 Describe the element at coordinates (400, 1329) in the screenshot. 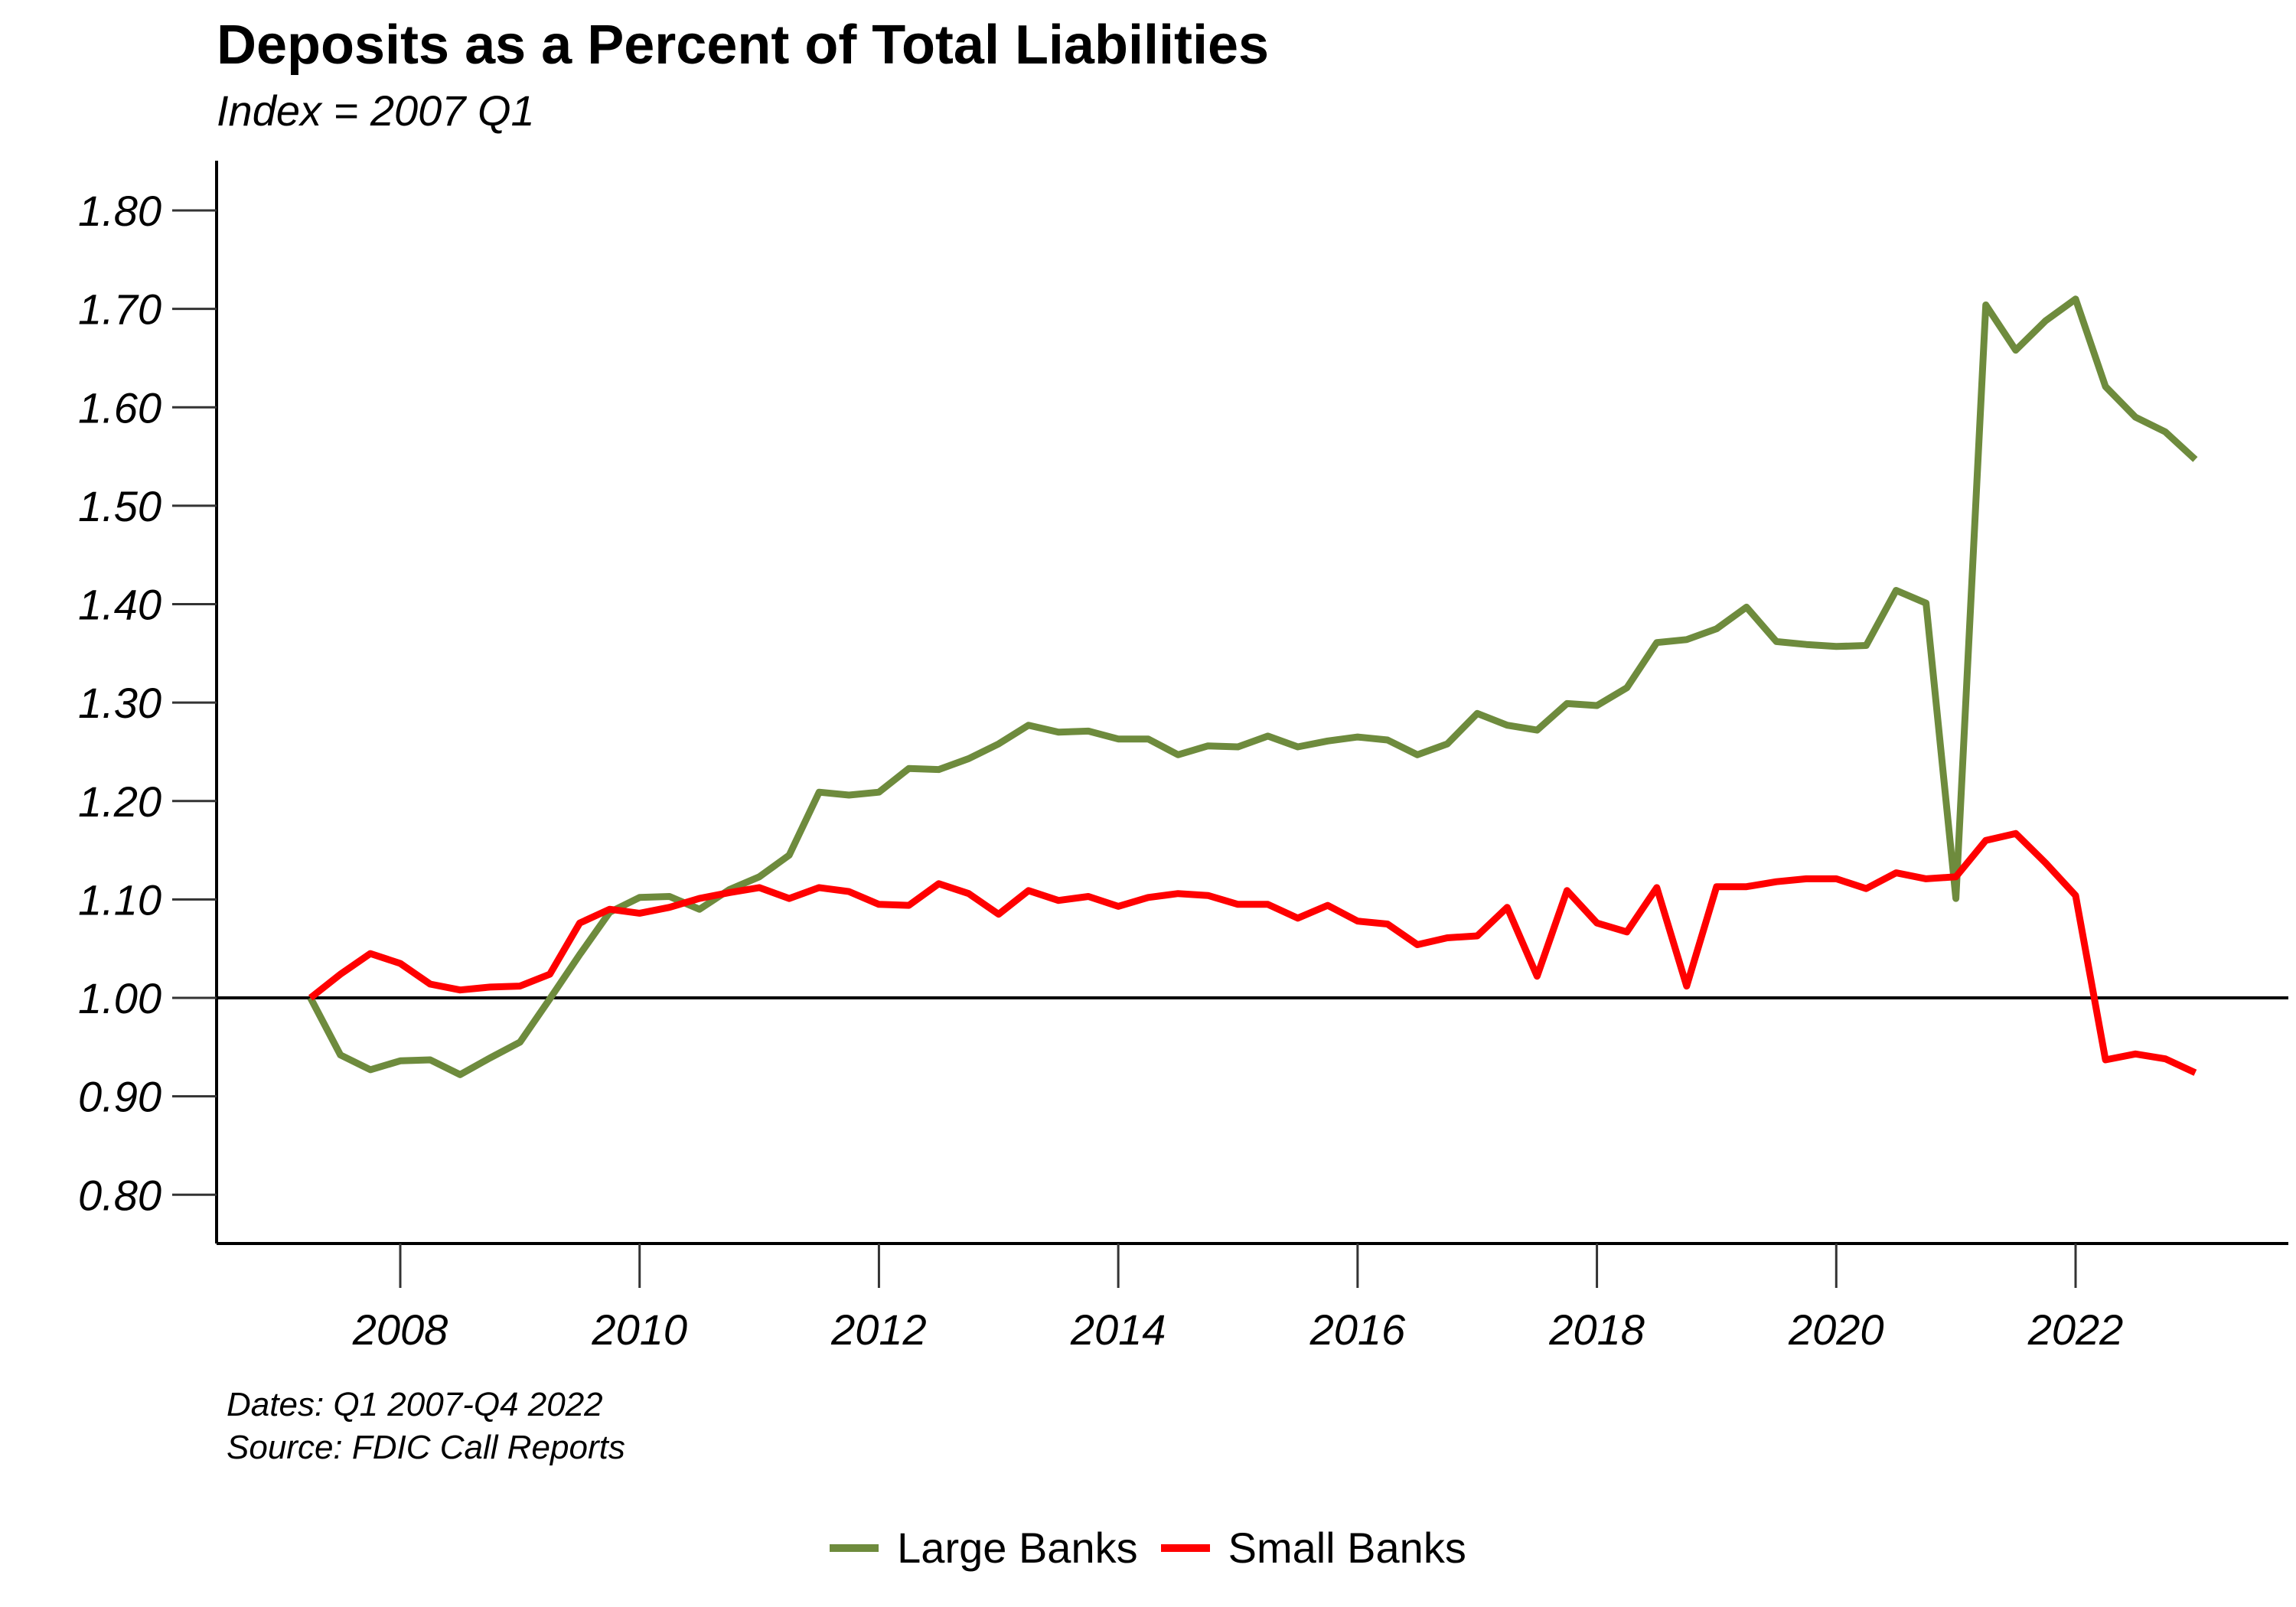

I see `x-tick-label: 2008` at that location.